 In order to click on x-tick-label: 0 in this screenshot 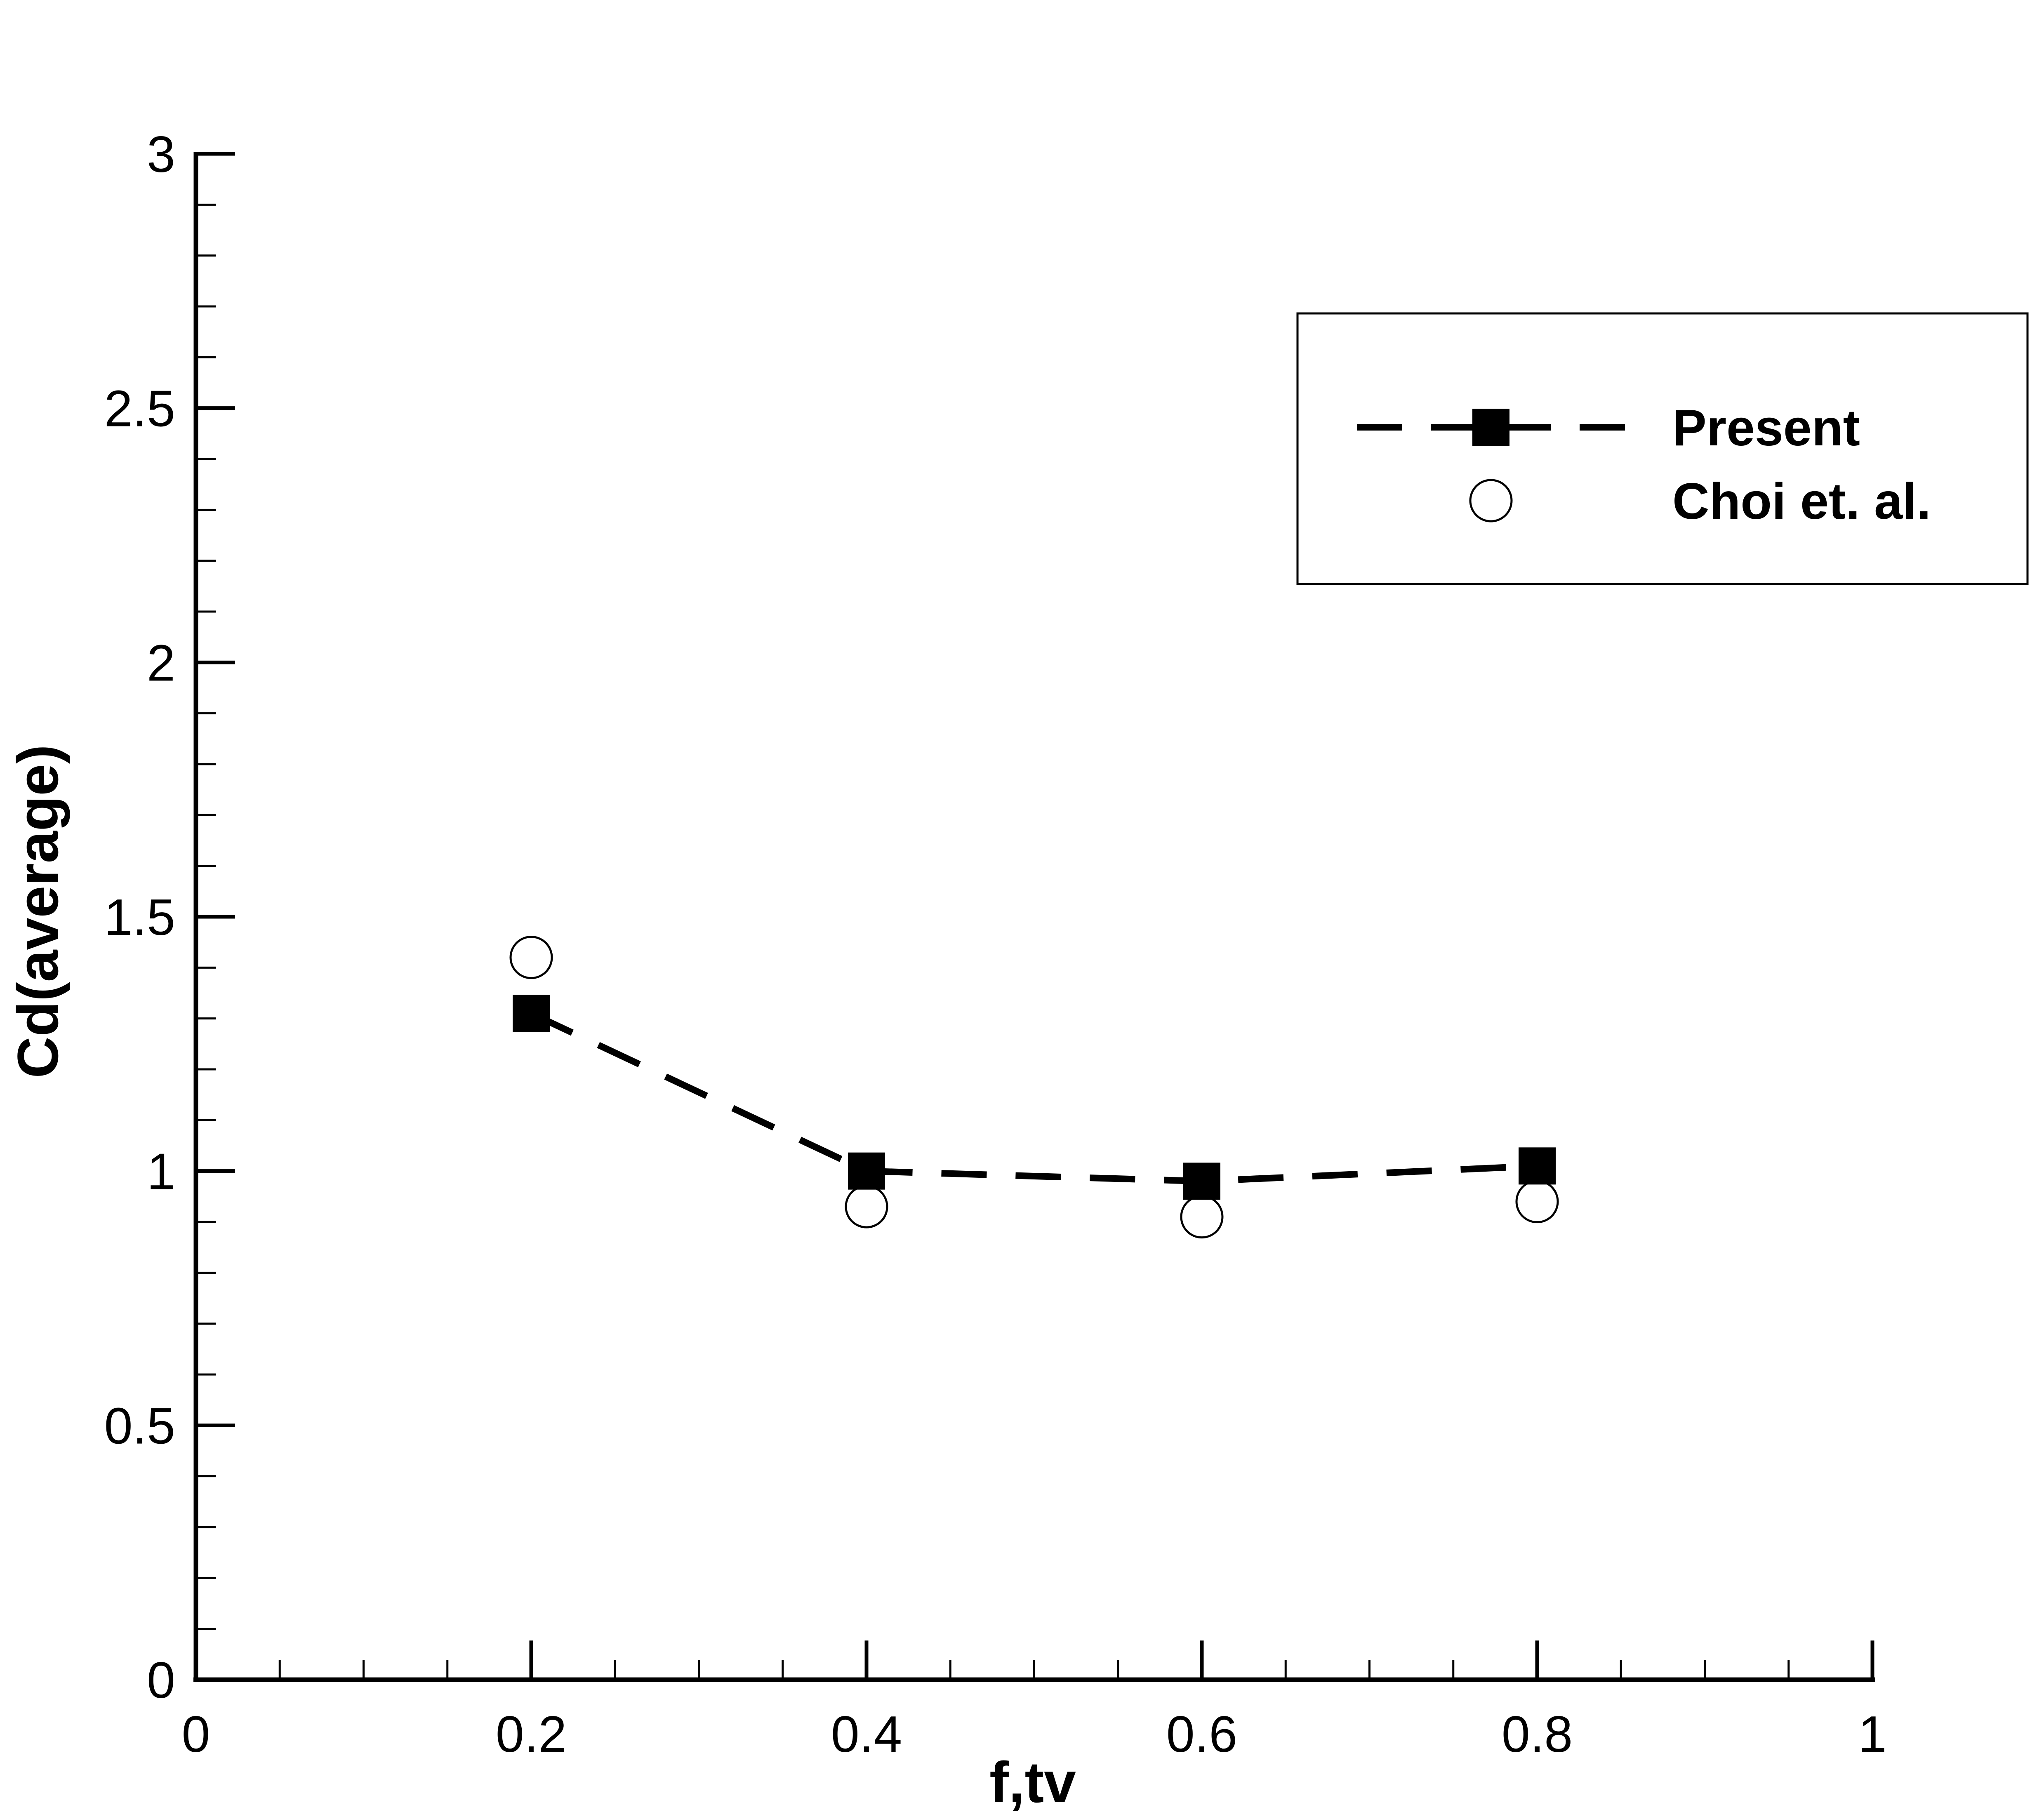, I will do `click(196, 1734)`.